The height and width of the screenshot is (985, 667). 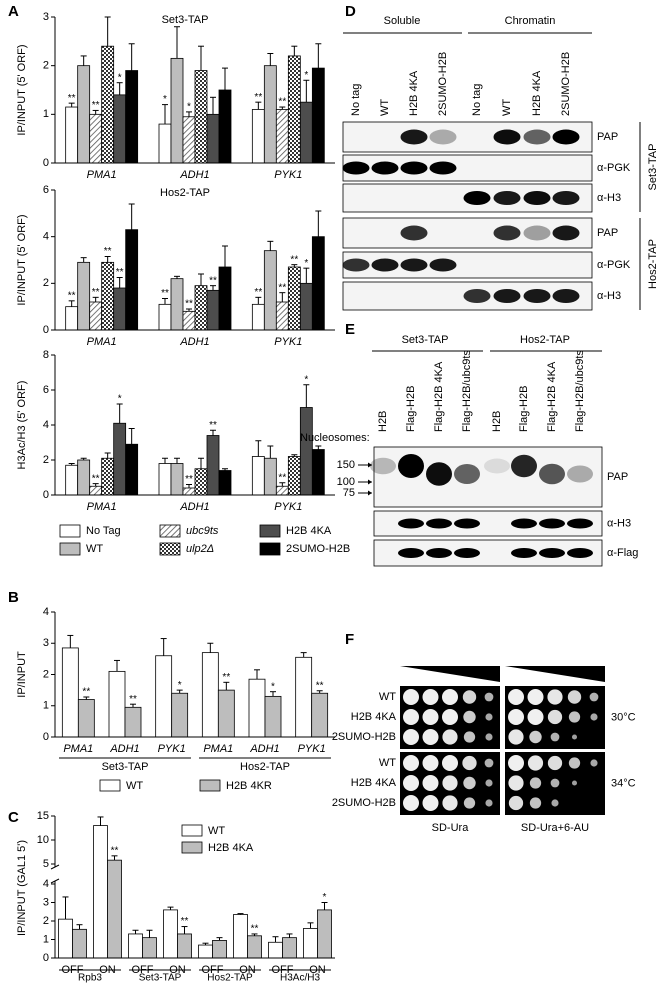 What do you see at coordinates (387, 697) in the screenshot?
I see `strain-label: WT` at bounding box center [387, 697].